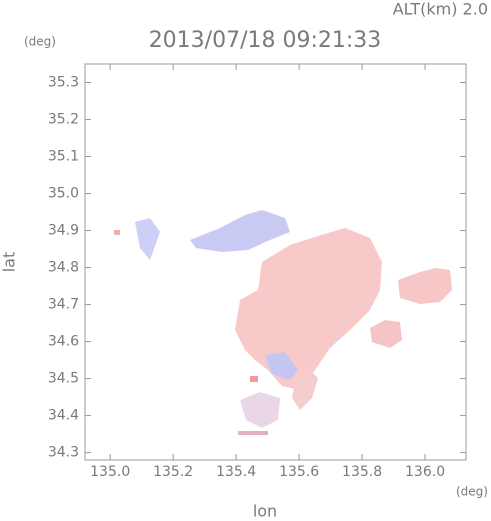 This screenshot has height=521, width=491. I want to click on y-unit: (deg), so click(40, 42).